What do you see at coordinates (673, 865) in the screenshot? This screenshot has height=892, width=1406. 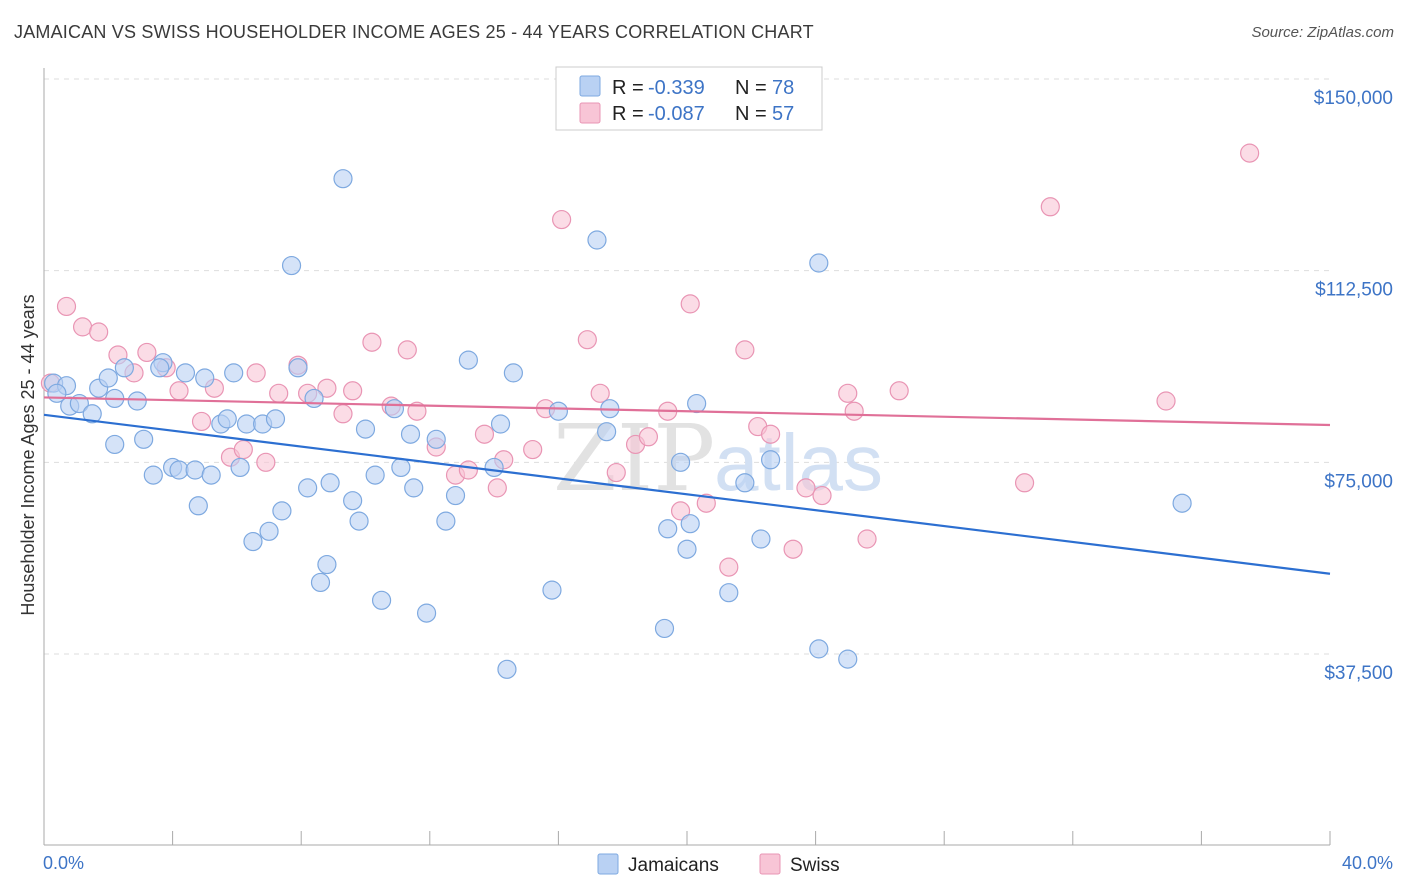 I see `legend-bottom-label-jamaicans: Jamaicans` at bounding box center [673, 865].